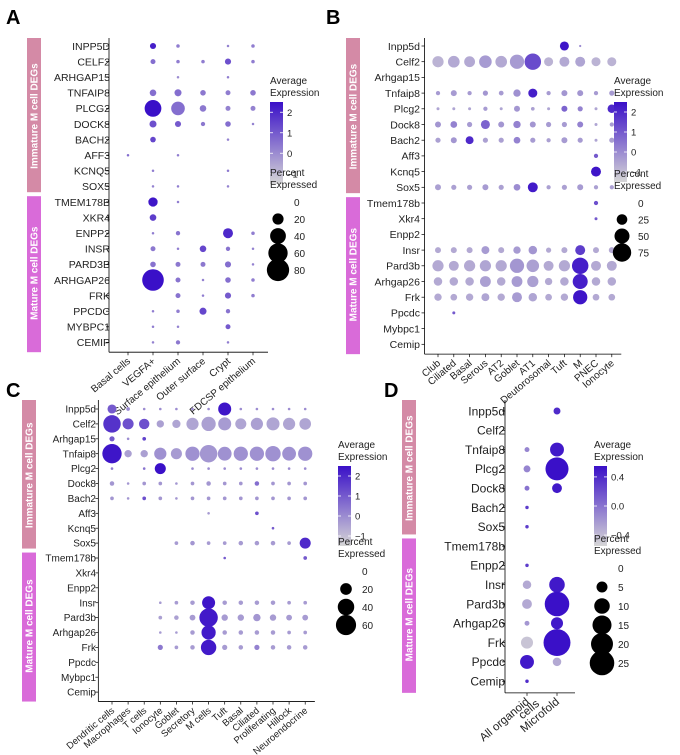 This screenshot has height=755, width=680. What do you see at coordinates (80, 454) in the screenshot?
I see `gene-label: Tnfaip8` at bounding box center [80, 454].